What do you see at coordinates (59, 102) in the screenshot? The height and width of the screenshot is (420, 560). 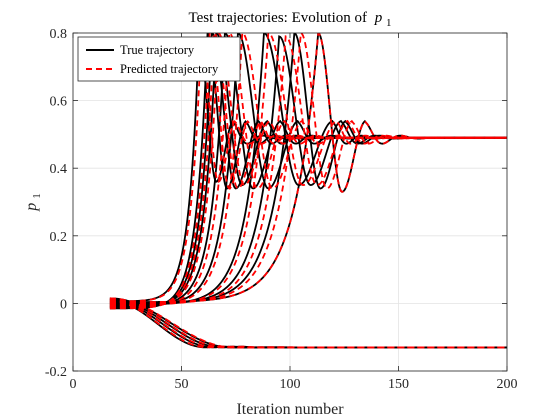 I see `y-tick-label: 0.6` at bounding box center [59, 102].